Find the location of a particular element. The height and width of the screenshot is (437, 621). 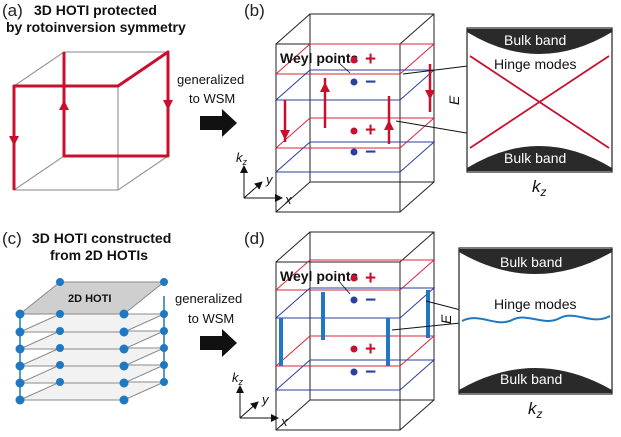

hinge-loop-a is located at coordinates (91, 120).